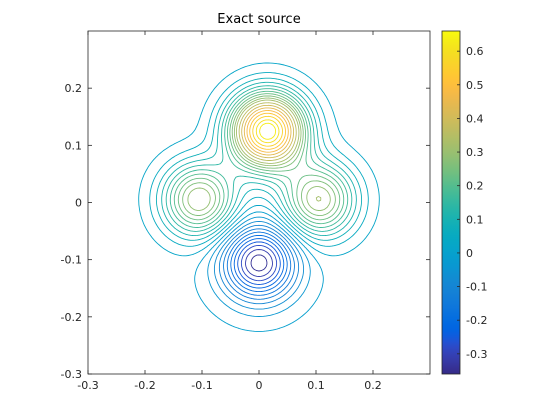  Describe the element at coordinates (476, 287) in the screenshot. I see `colorbar-tick-label: -0.1` at that location.